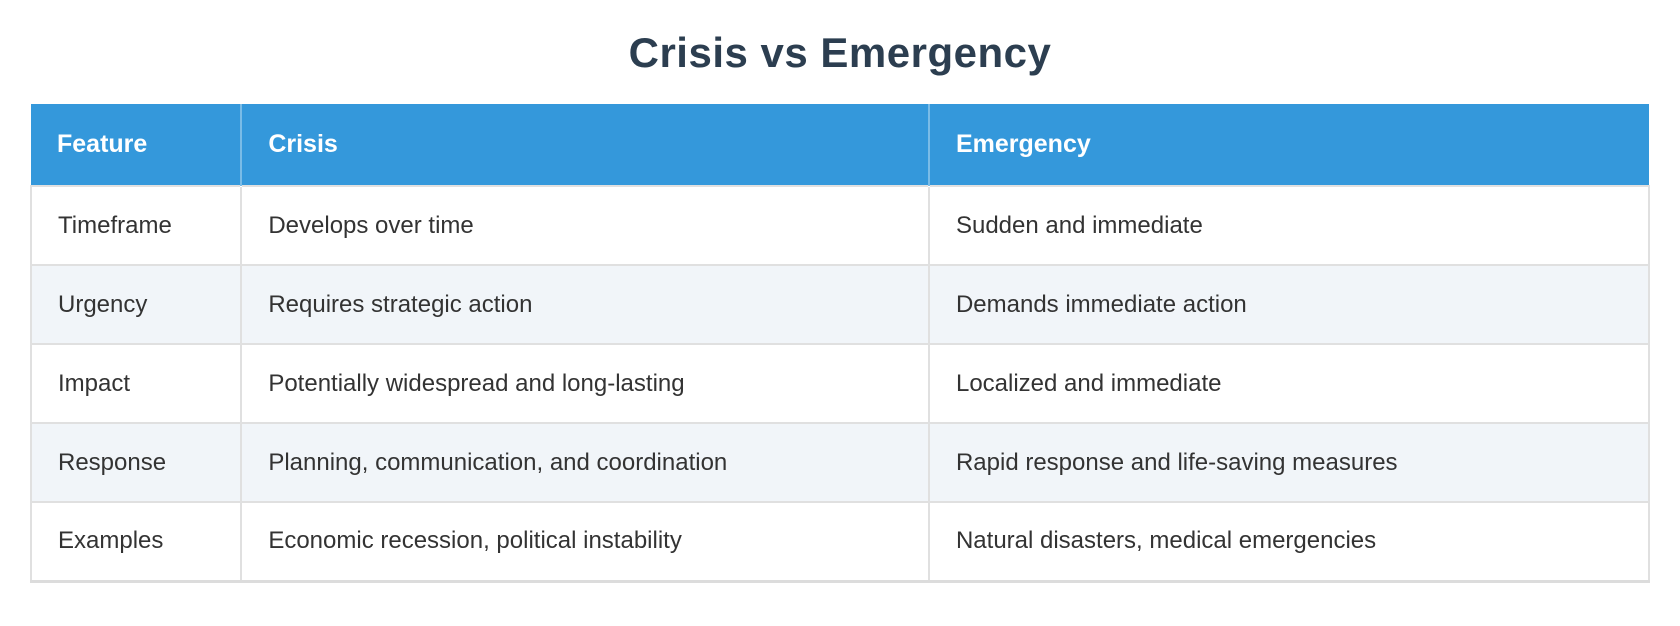 This screenshot has height=626, width=1680. Describe the element at coordinates (136, 383) in the screenshot. I see `cell-feature: Impact` at that location.